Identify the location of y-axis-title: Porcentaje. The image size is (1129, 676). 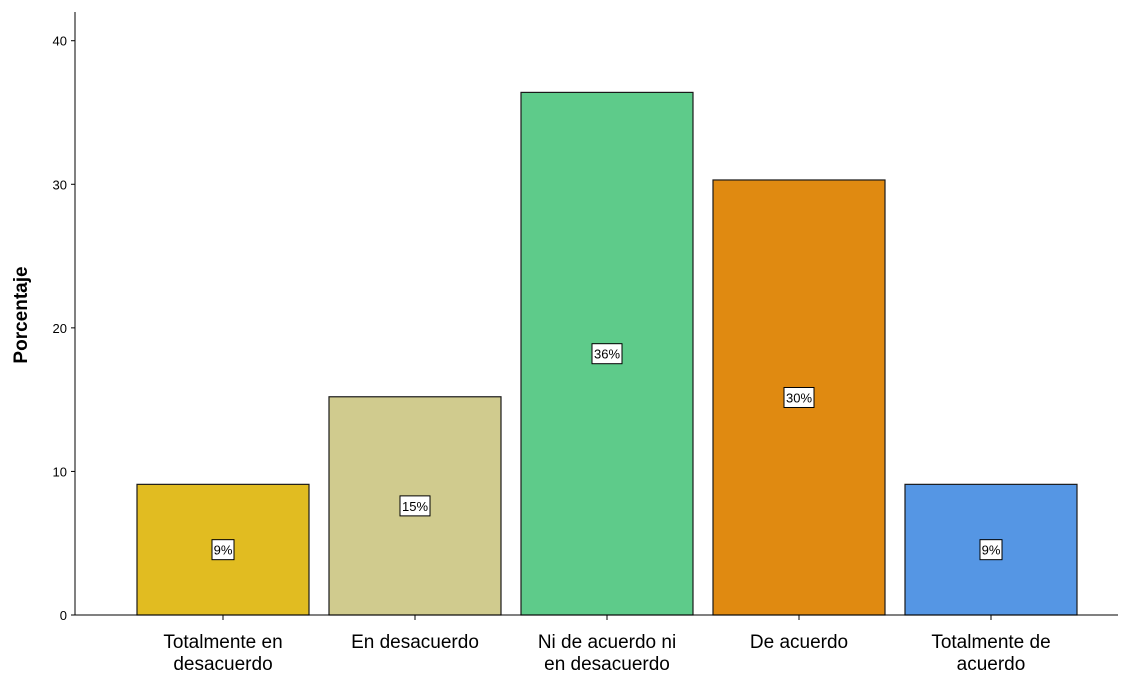
(21, 314).